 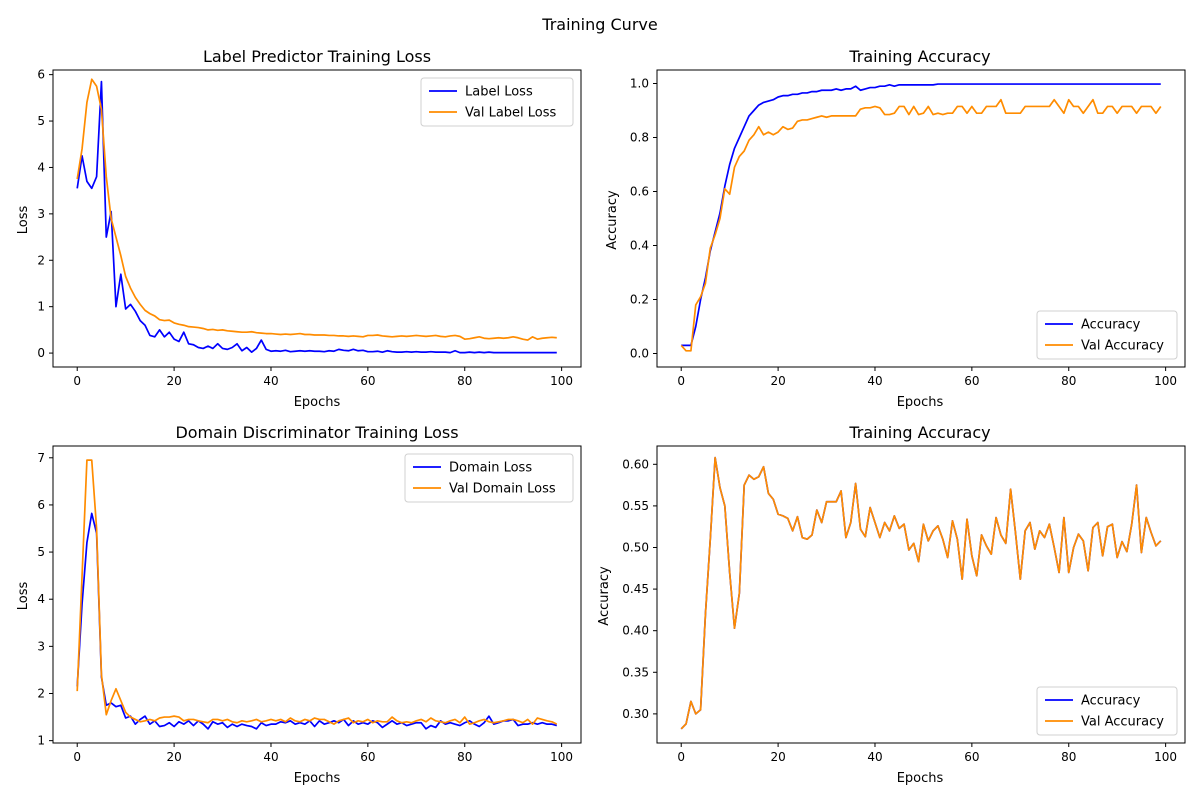 What do you see at coordinates (41, 167) in the screenshot?
I see `label-loss-y-tick-label: 4` at bounding box center [41, 167].